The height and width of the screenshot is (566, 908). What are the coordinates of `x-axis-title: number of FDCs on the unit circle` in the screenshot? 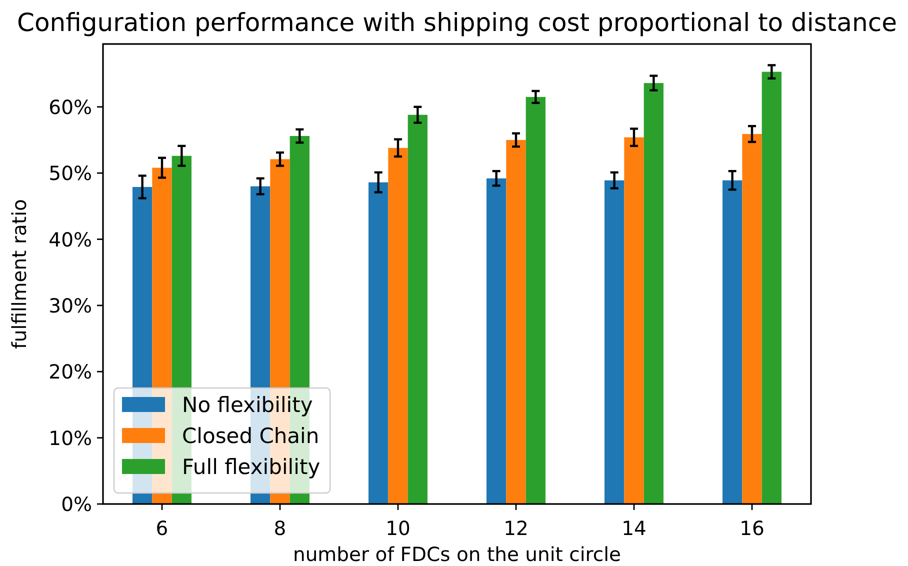 It's located at (457, 554).